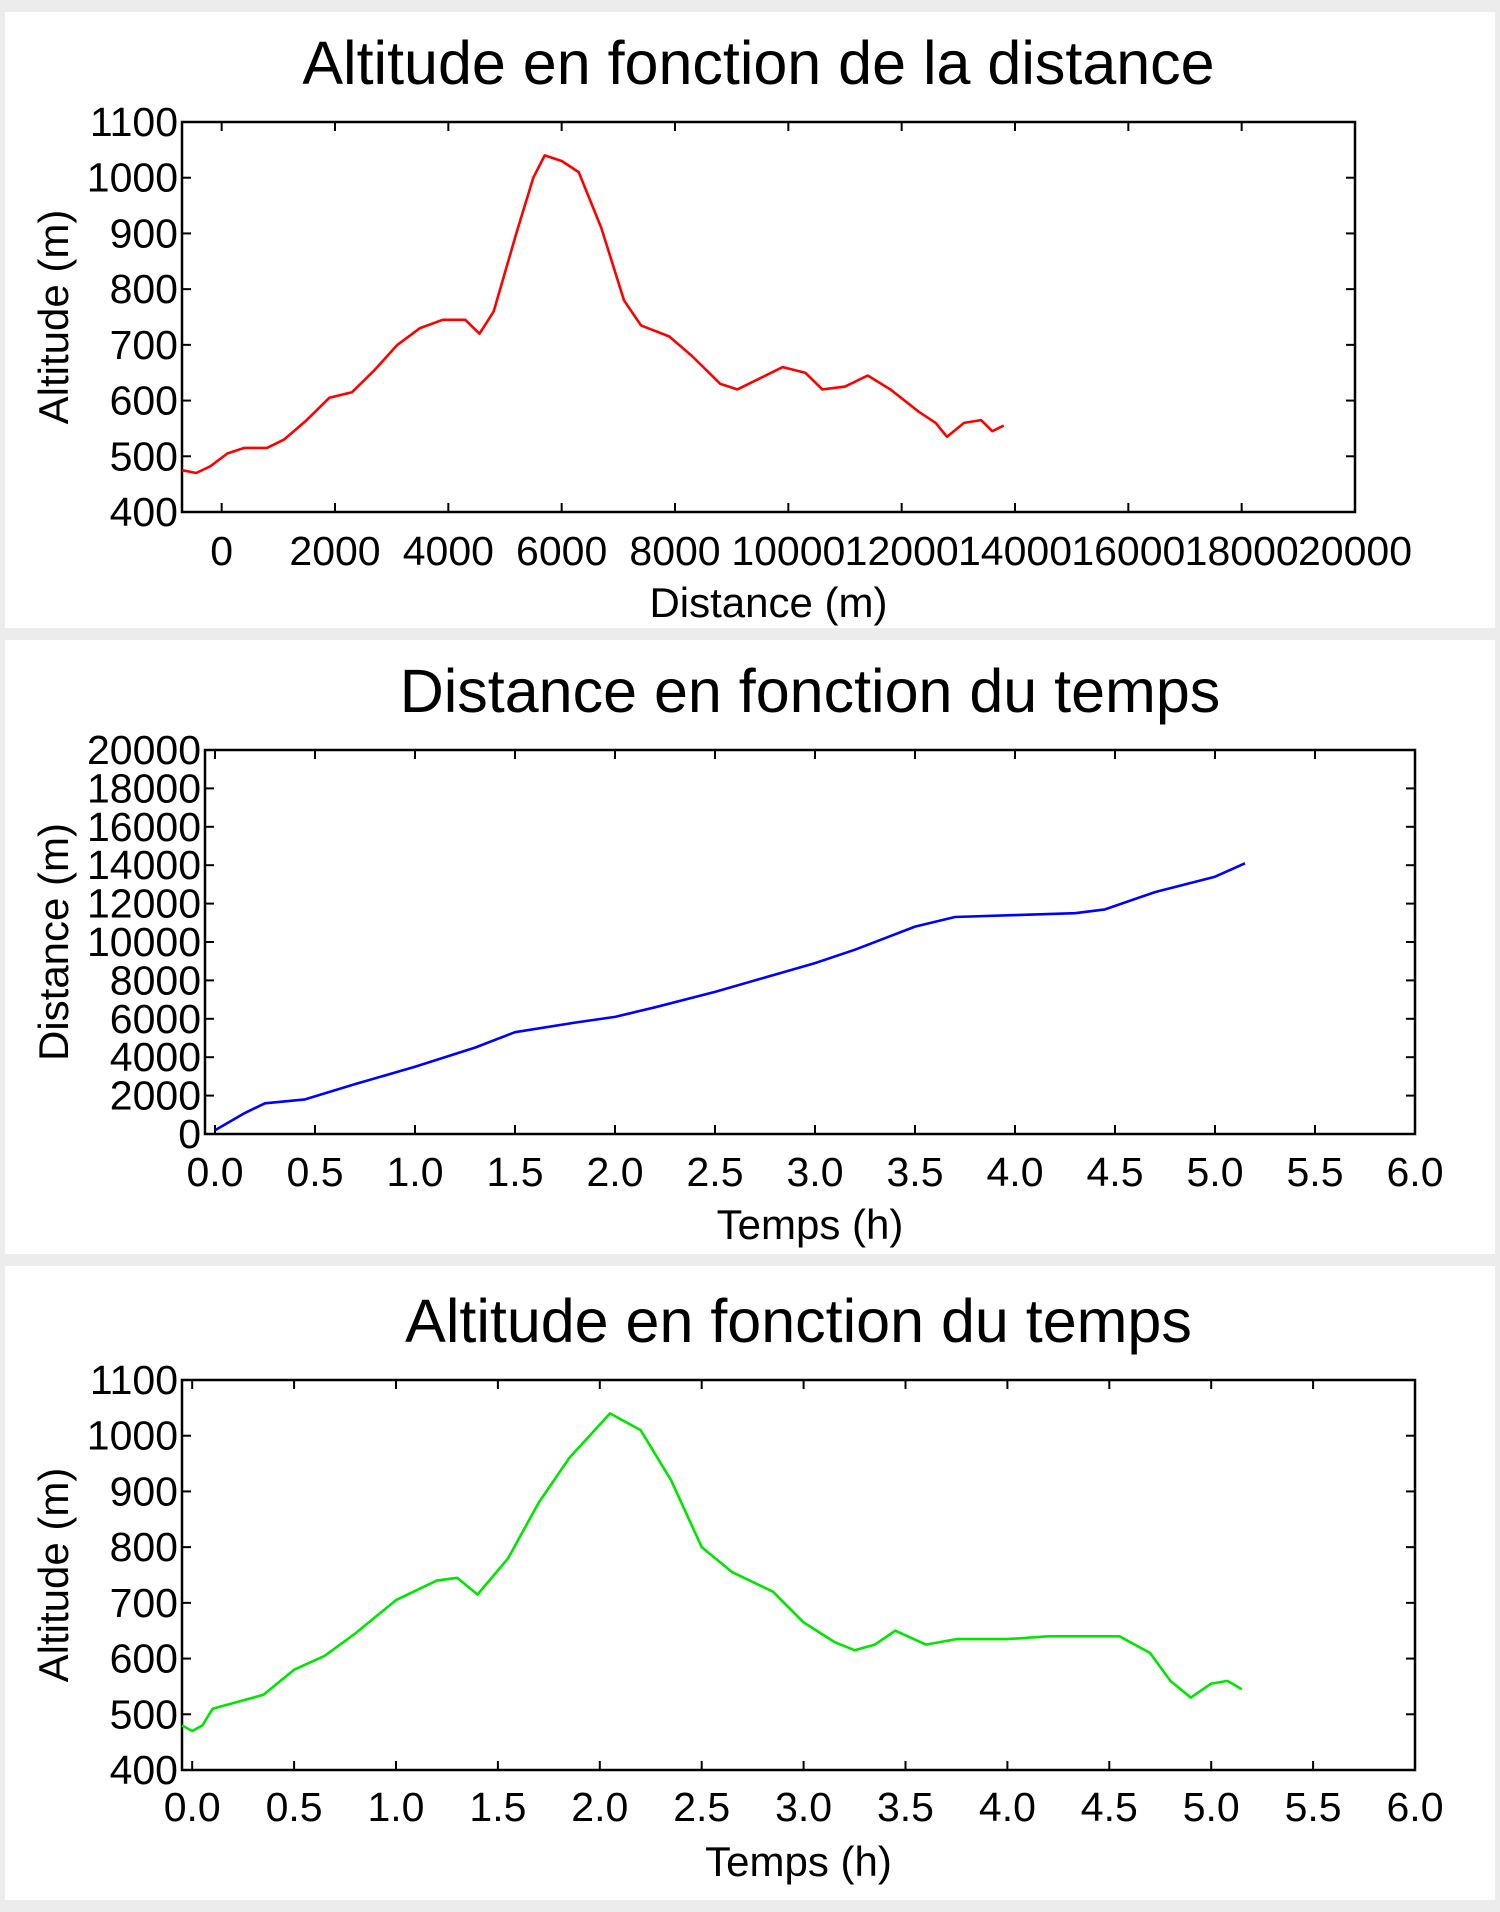  I want to click on y-tick-label: 16000, so click(144, 827).